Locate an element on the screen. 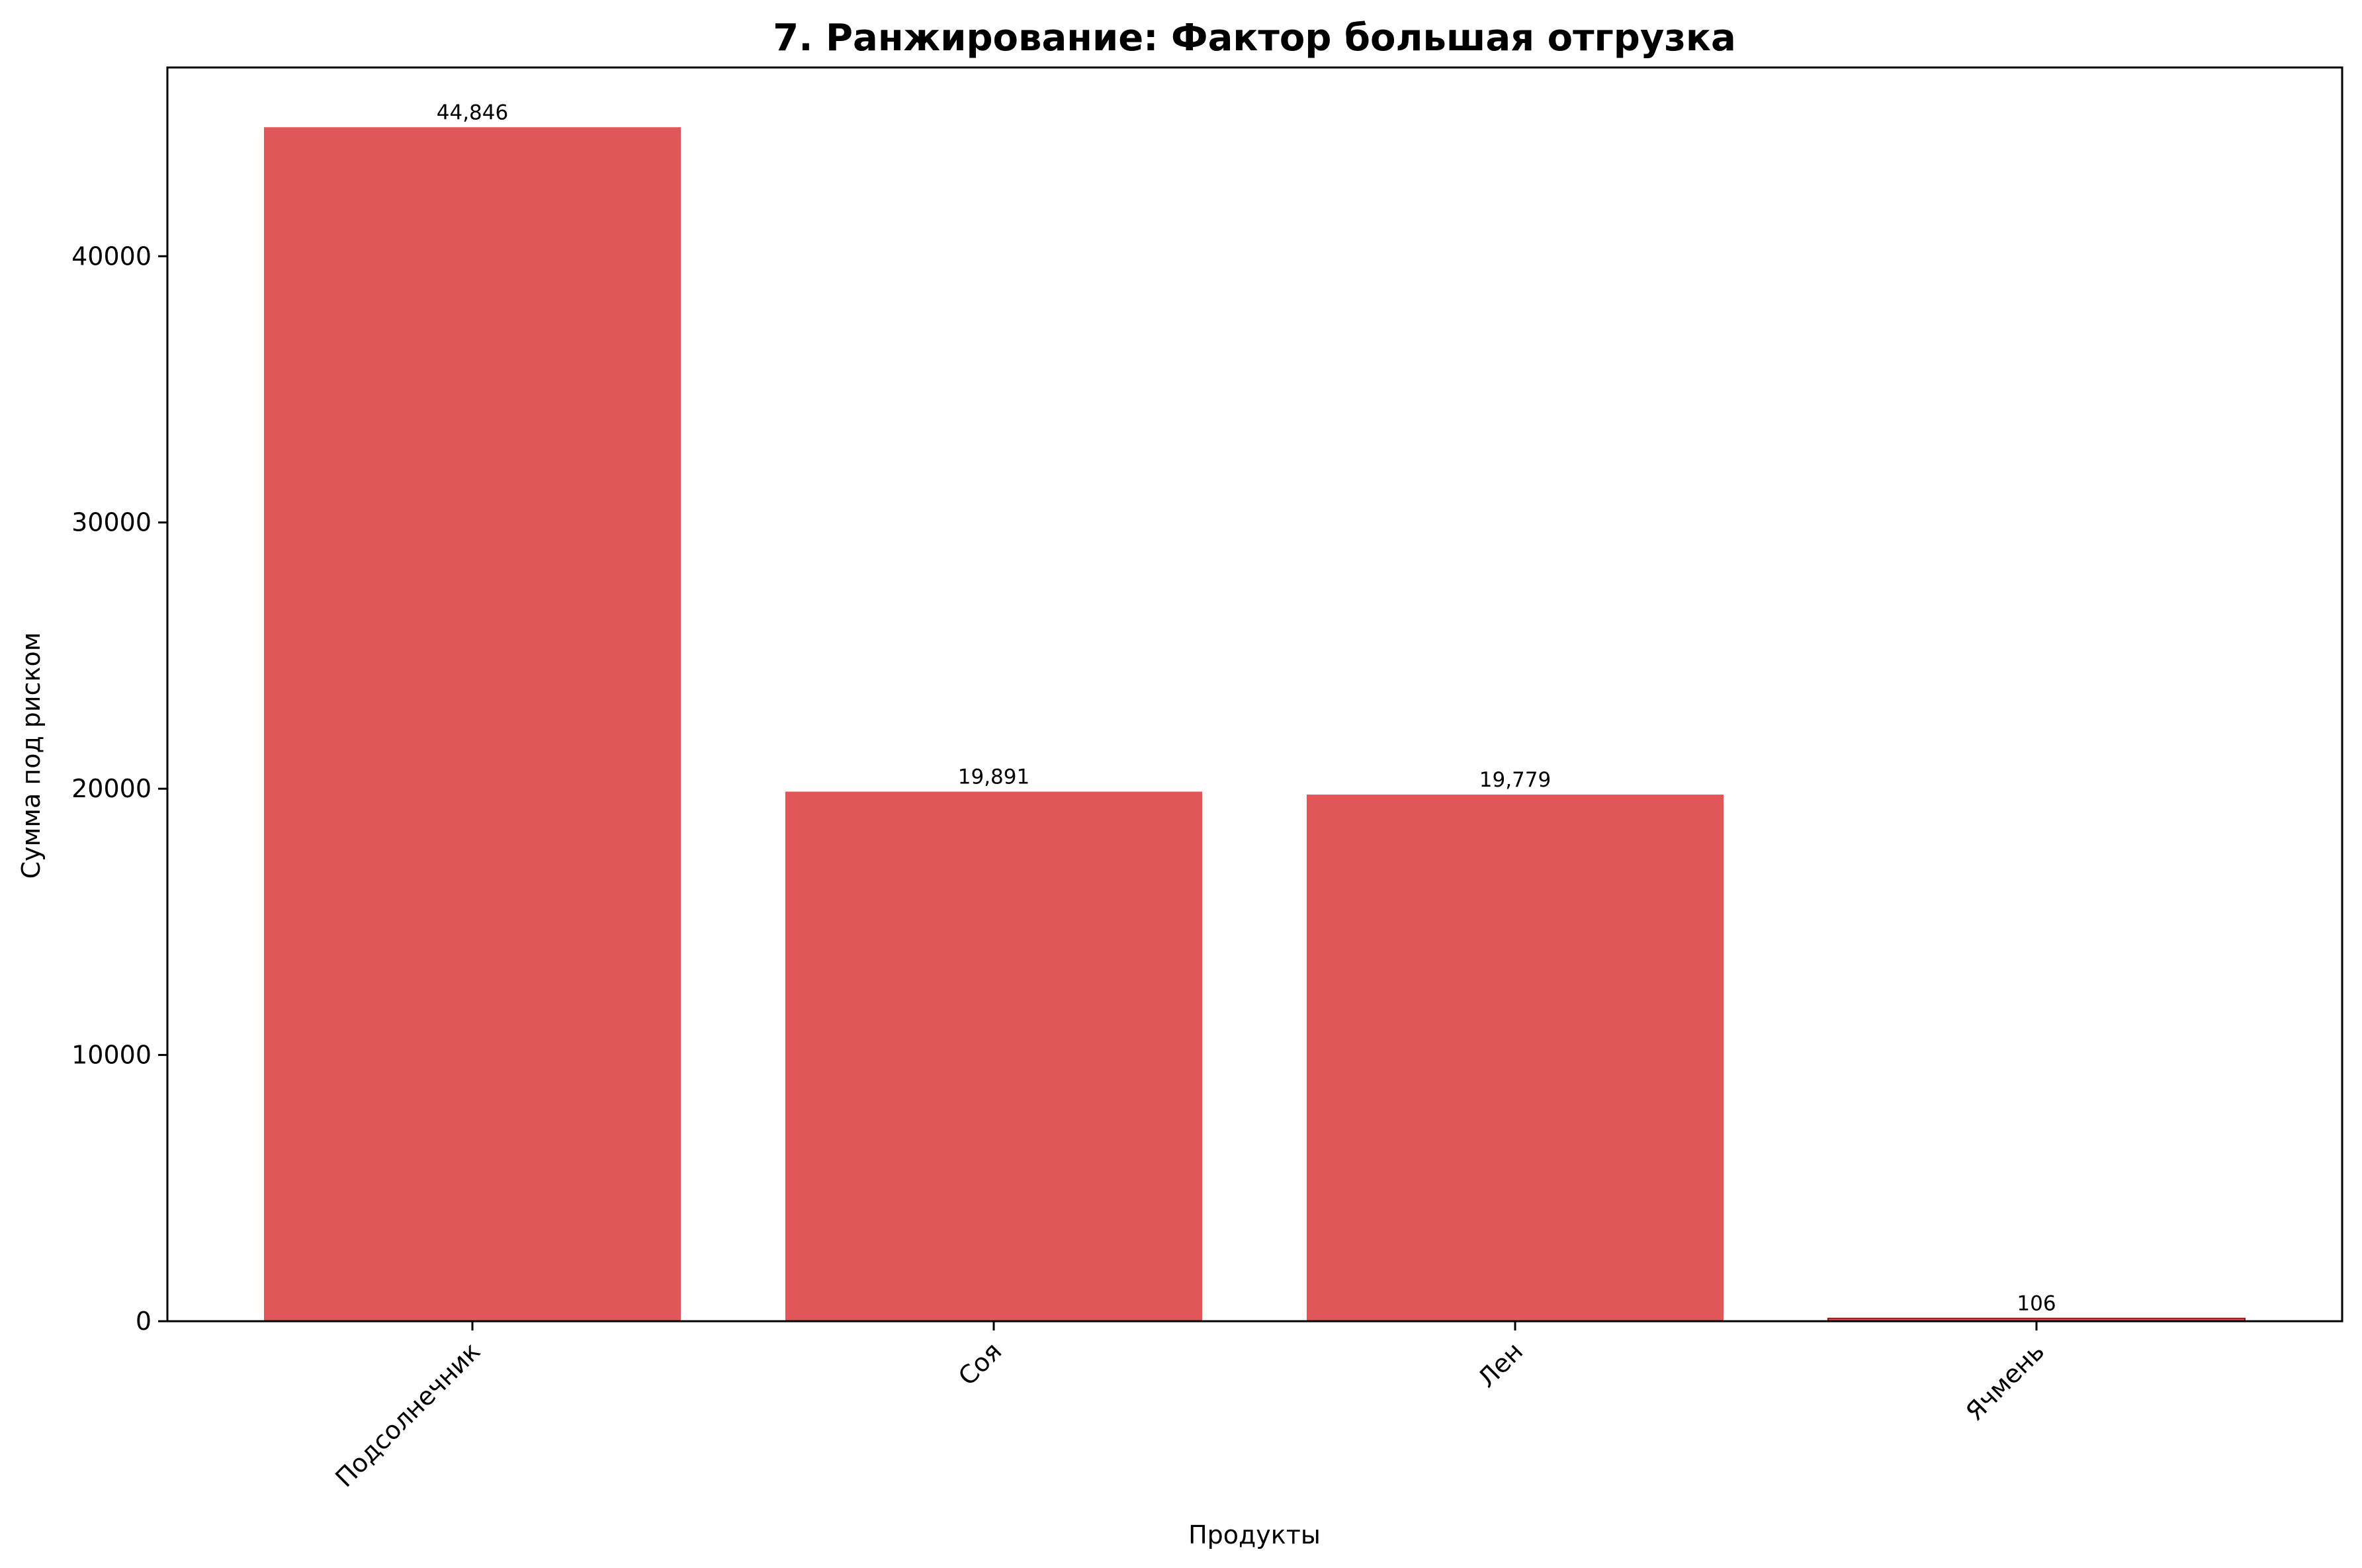  y-tick-label: 40000 is located at coordinates (111, 256).